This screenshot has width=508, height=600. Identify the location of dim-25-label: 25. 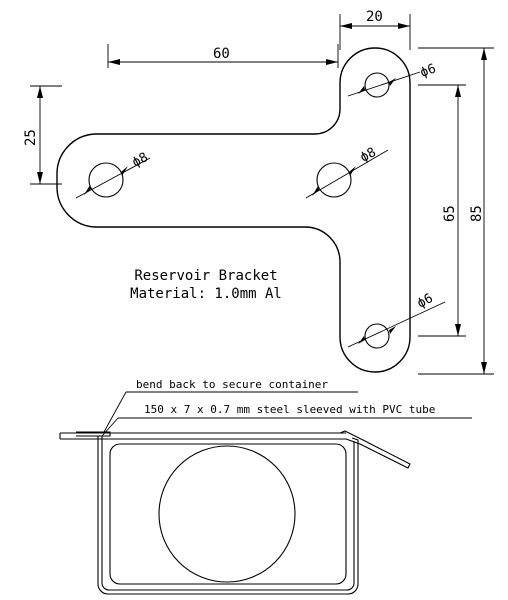
(31, 137).